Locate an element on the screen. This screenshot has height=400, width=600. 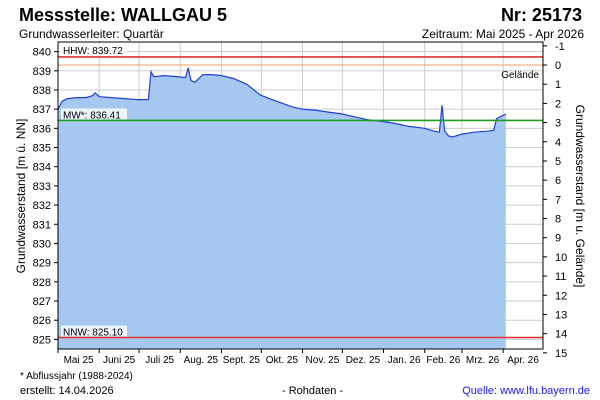
x-tick-label: Dez. 25 is located at coordinates (363, 360).